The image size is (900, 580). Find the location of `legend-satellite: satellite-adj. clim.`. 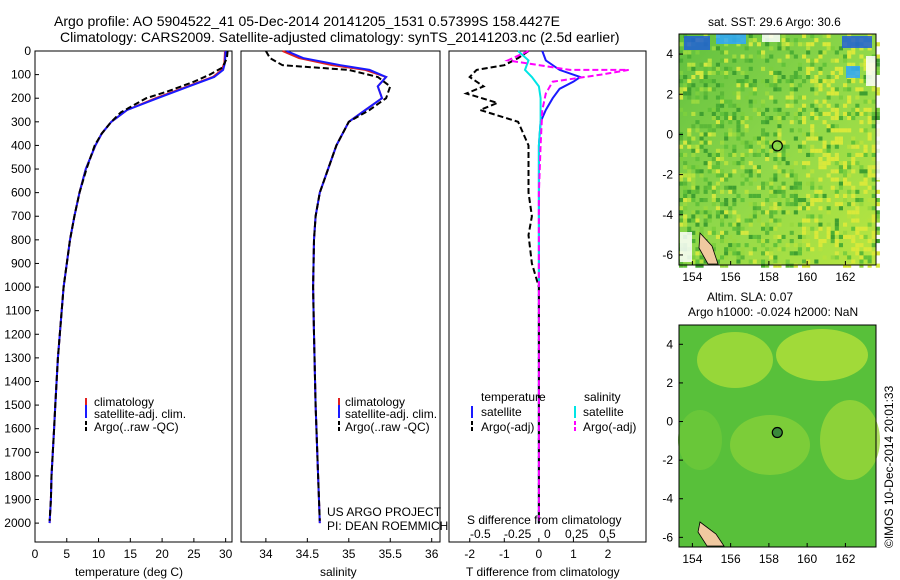

legend-satellite: satellite-adj. clim. is located at coordinates (391, 414).